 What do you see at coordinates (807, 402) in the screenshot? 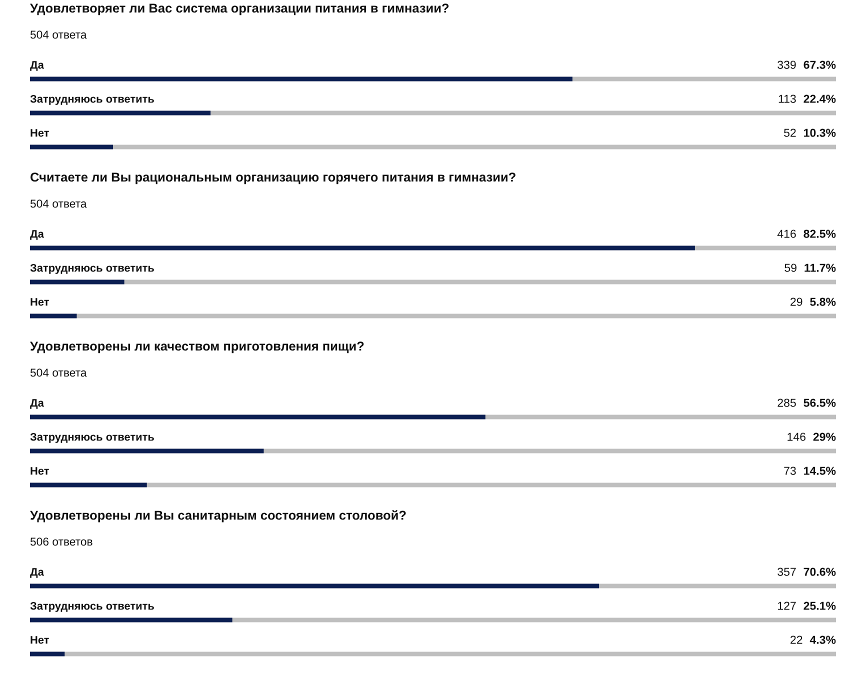
I see `data-label: 285 56.5%` at bounding box center [807, 402].